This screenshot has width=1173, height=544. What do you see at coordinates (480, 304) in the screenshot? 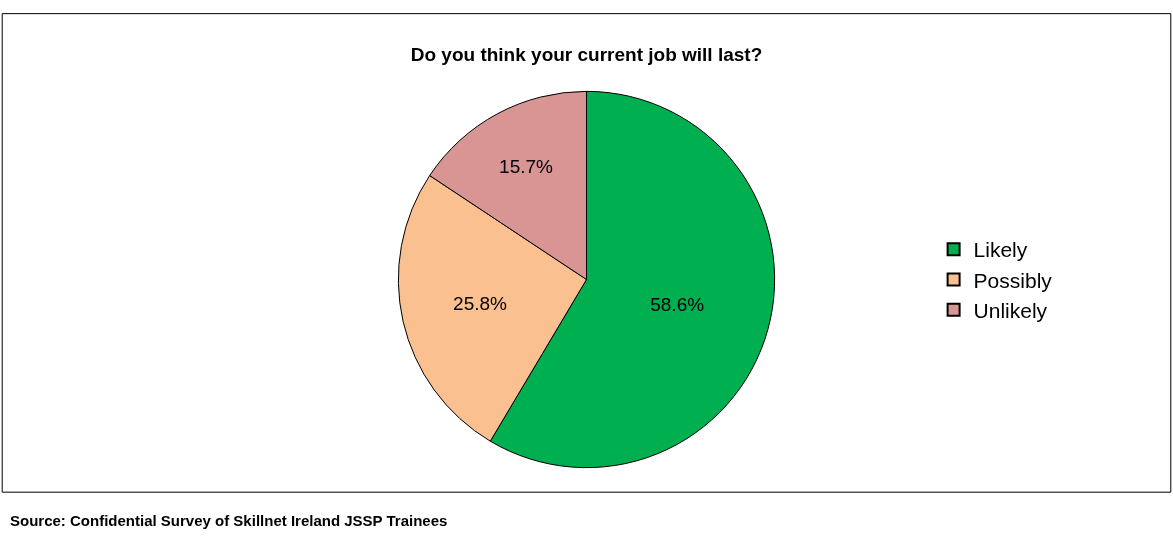
I see `data-label: 25.8%` at bounding box center [480, 304].